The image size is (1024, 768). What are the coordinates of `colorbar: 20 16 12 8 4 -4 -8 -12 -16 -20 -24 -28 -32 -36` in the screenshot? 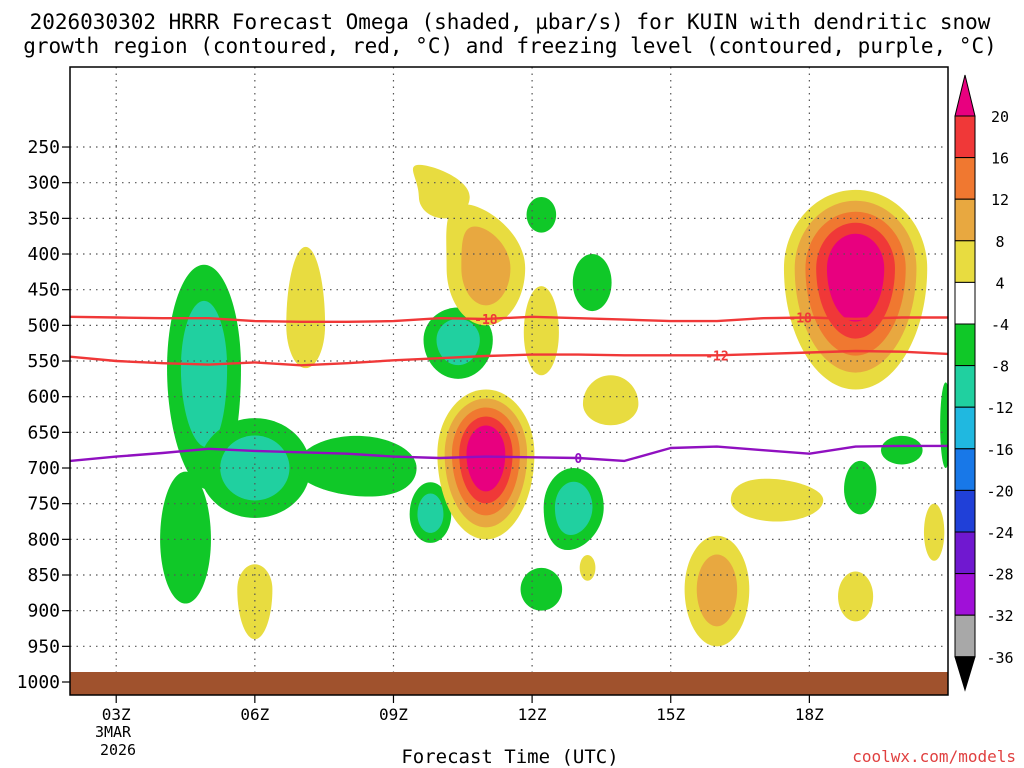 It's located at (984, 383).